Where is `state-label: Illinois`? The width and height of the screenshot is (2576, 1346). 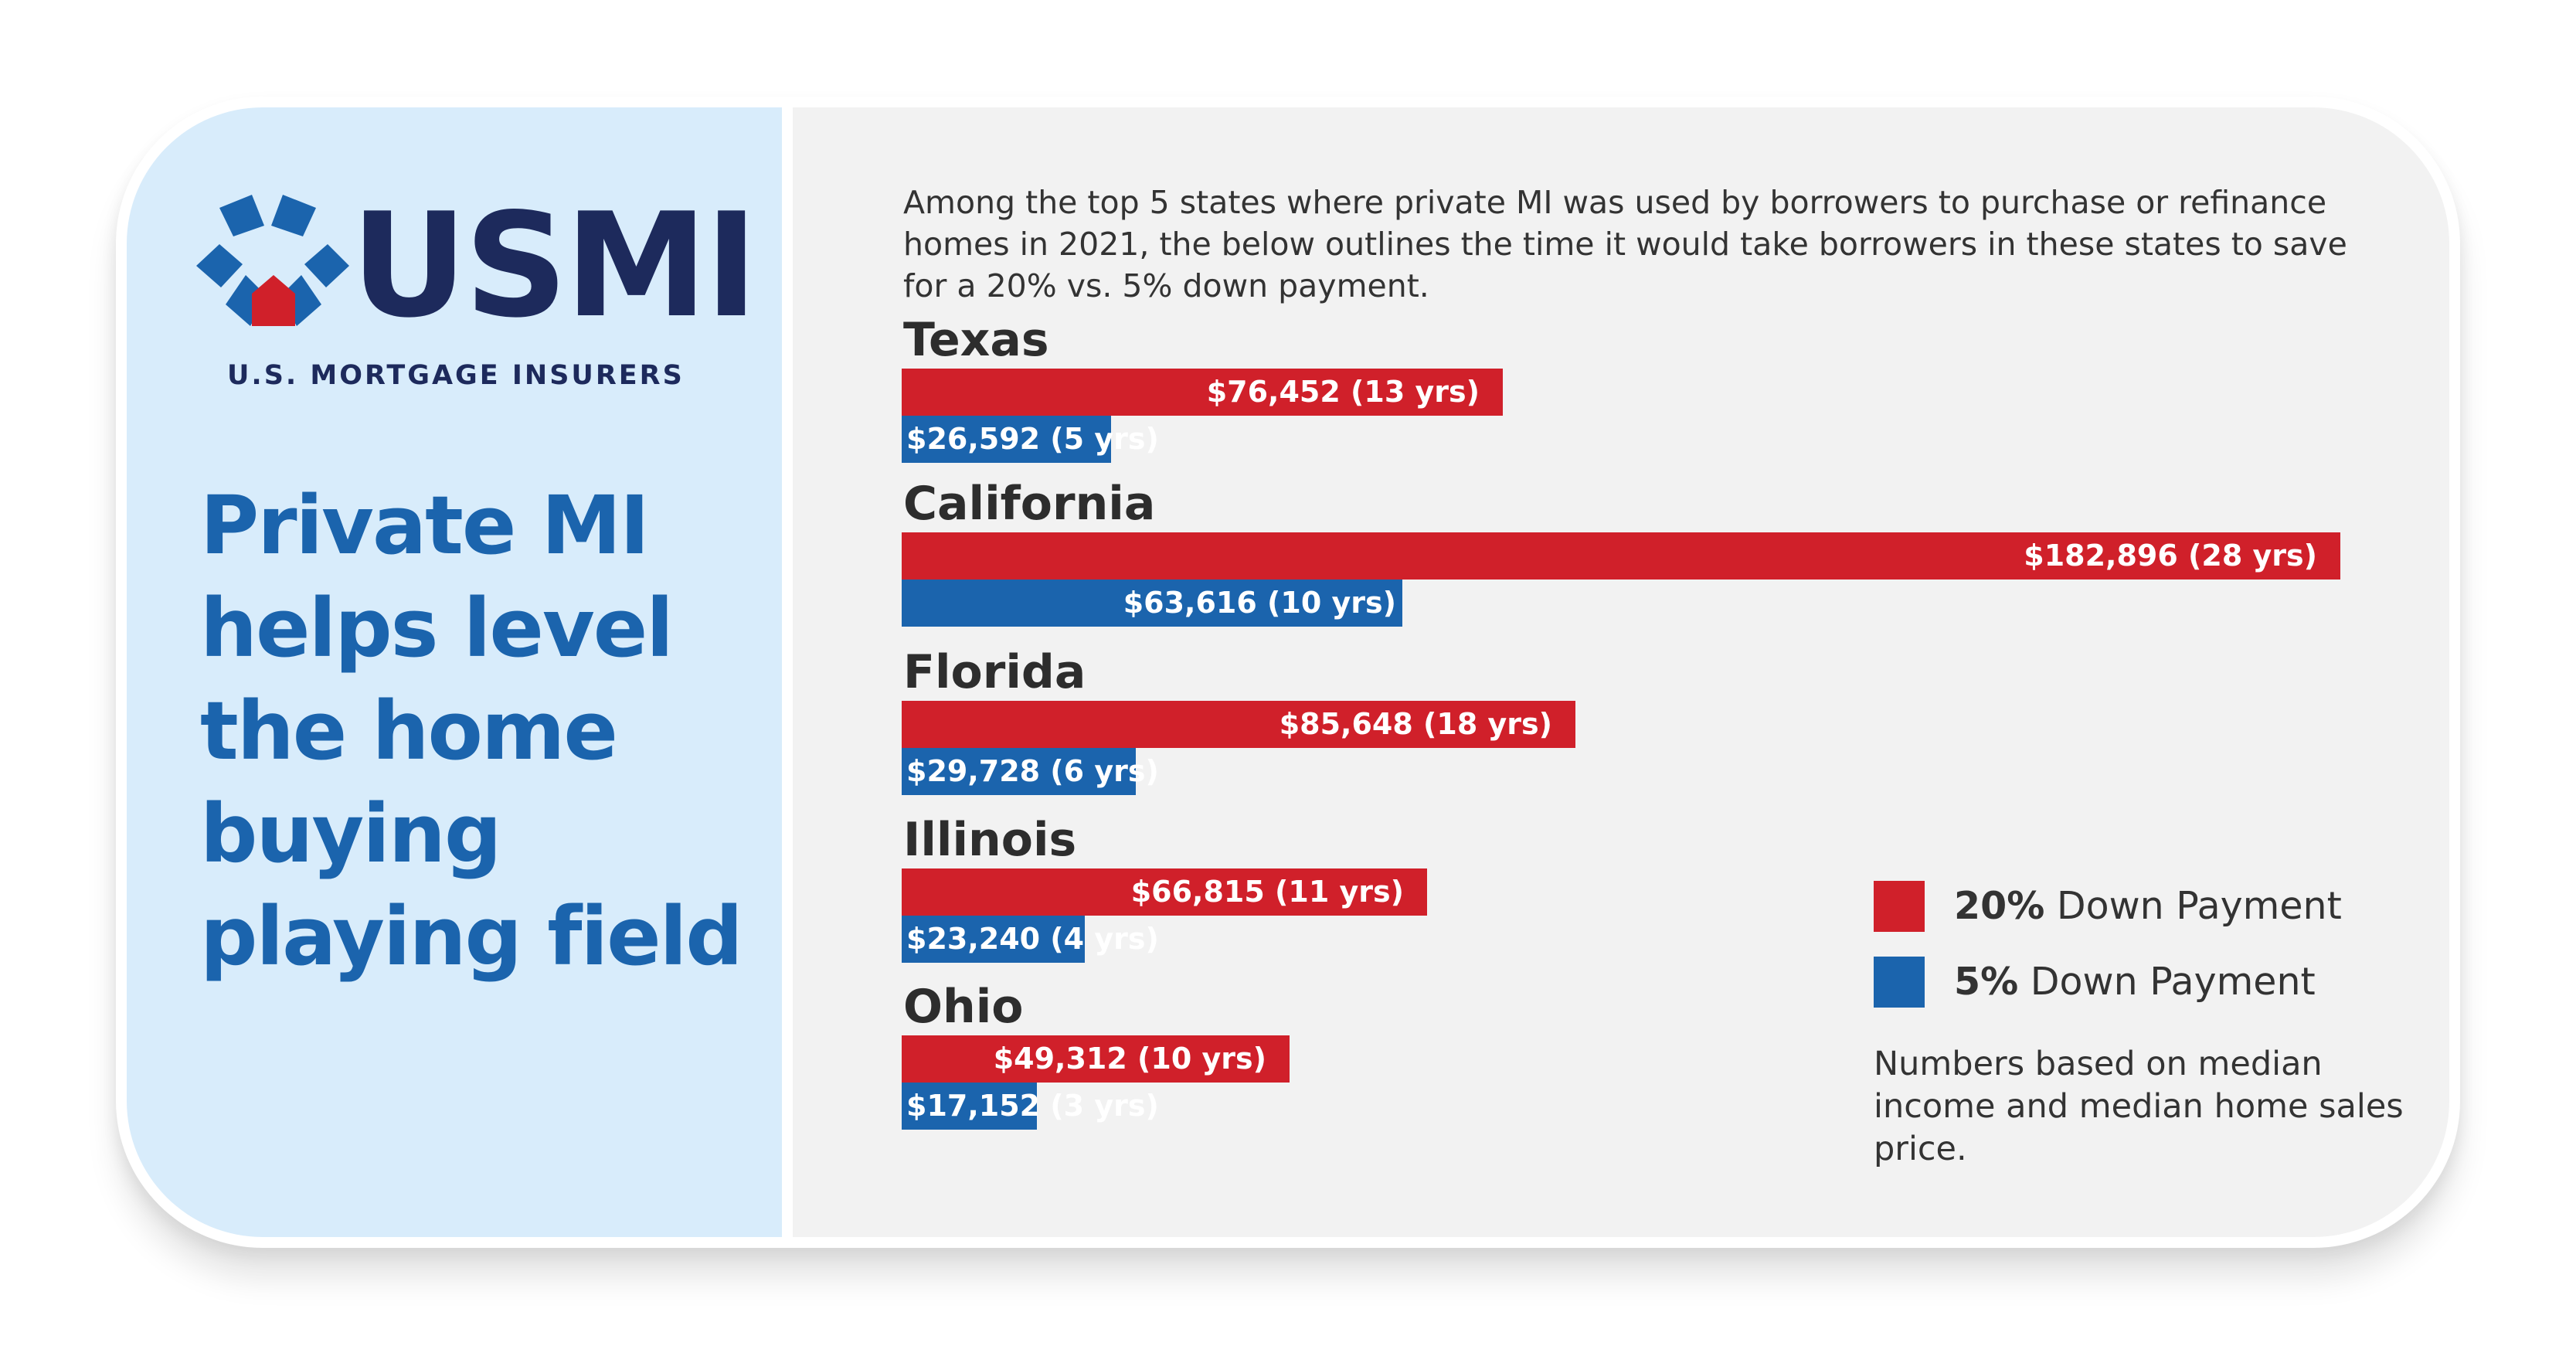
state-label: Illinois is located at coordinates (990, 840).